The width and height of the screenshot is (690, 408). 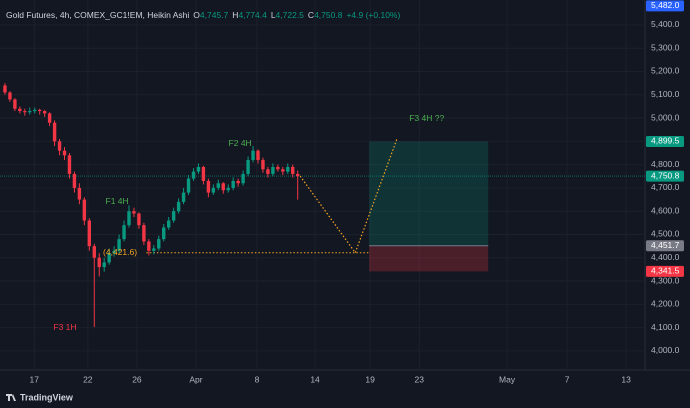 What do you see at coordinates (252, 15) in the screenshot?
I see `ohlc-value: 4,774.4` at bounding box center [252, 15].